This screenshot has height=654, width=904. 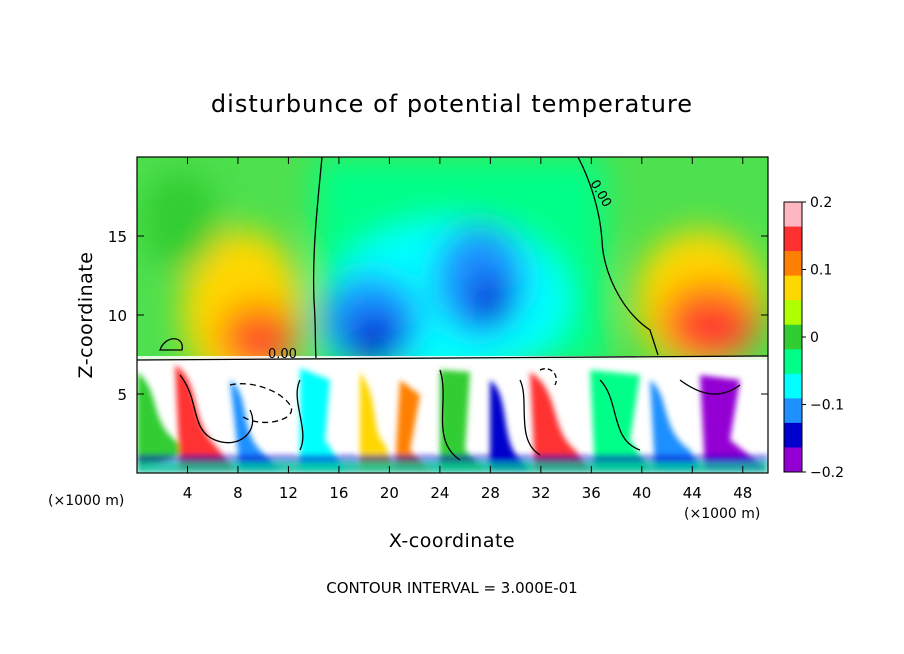 I want to click on contour-interval-footer: CONTOUR INTERVAL = 3.000E-01, so click(x=451, y=588).